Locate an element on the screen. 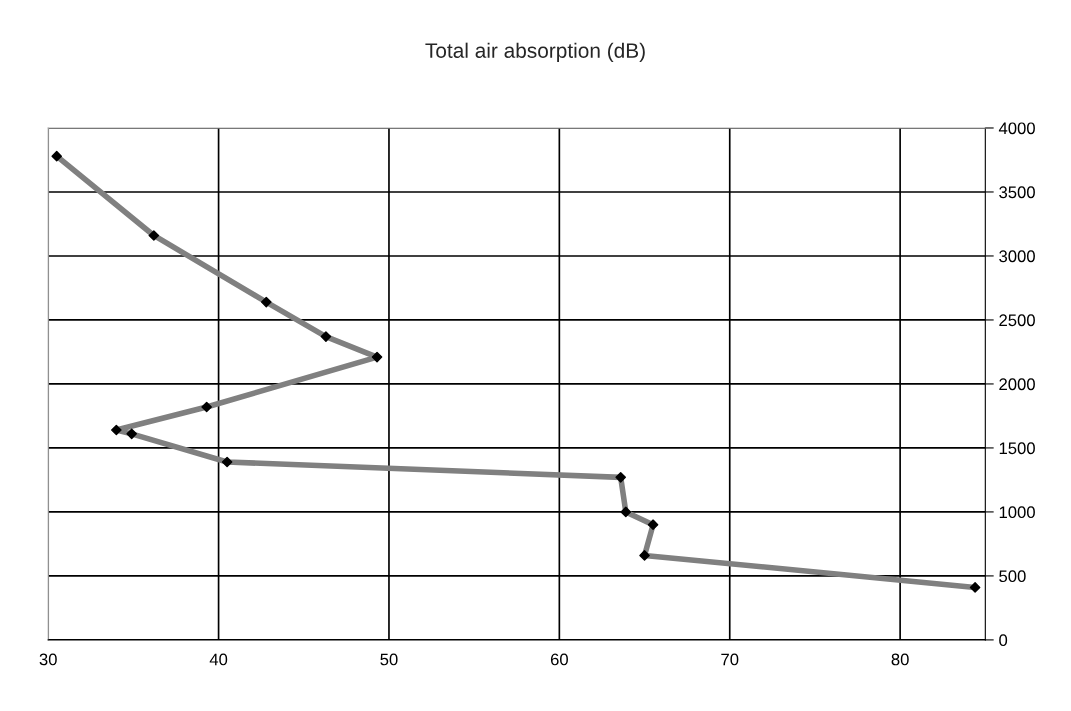 This screenshot has height=711, width=1071. y-tick-label: 4000 is located at coordinates (1016, 128).